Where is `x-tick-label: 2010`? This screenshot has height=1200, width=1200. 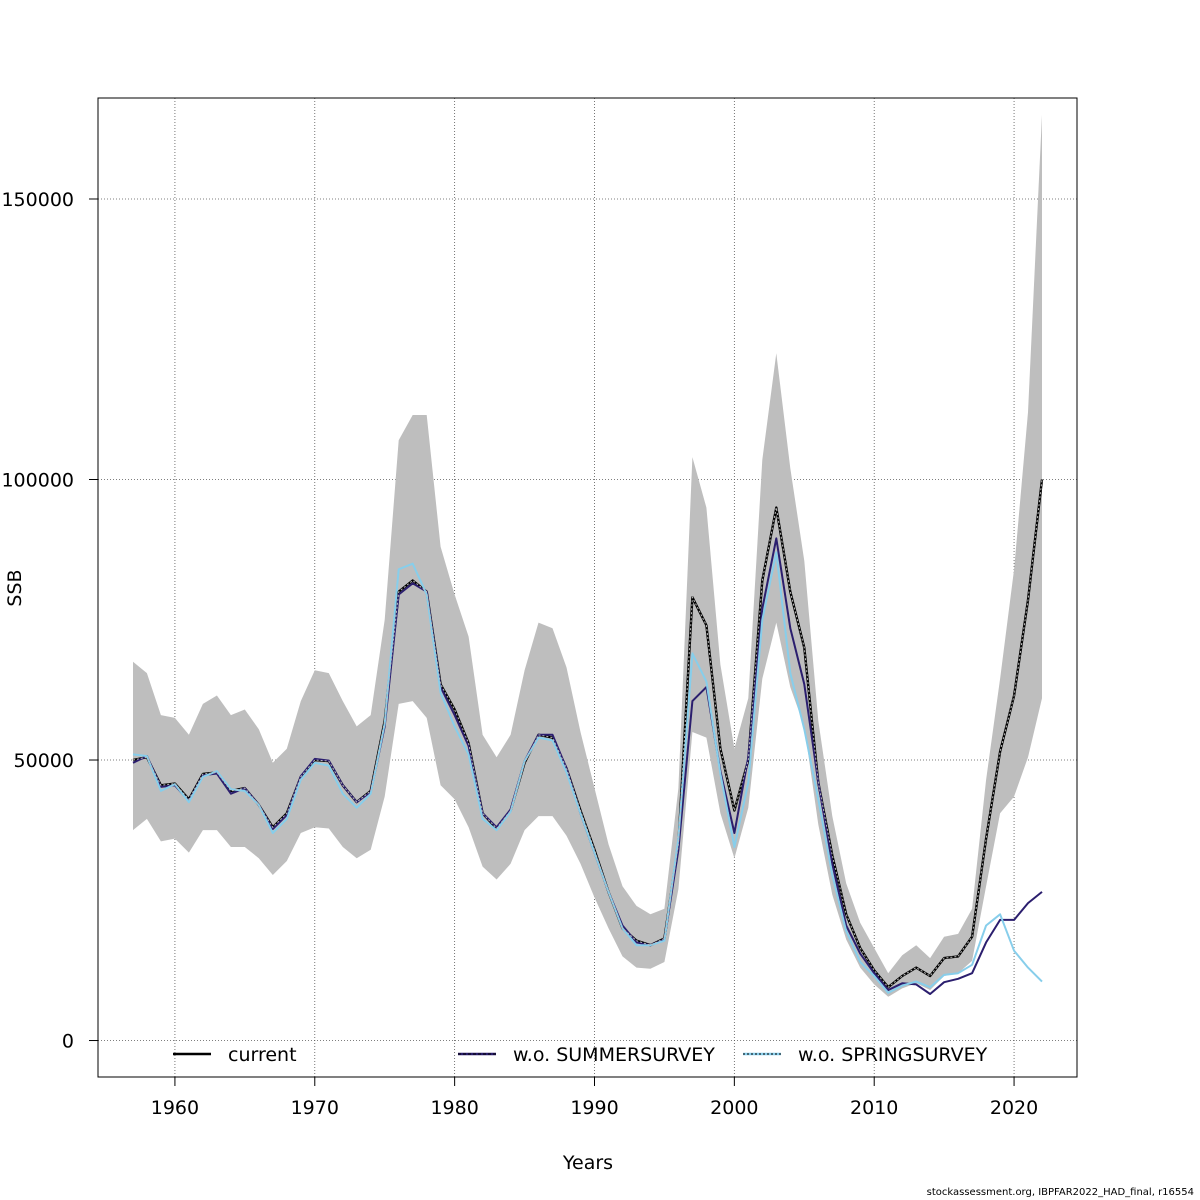
x-tick-label: 2010 is located at coordinates (874, 1108).